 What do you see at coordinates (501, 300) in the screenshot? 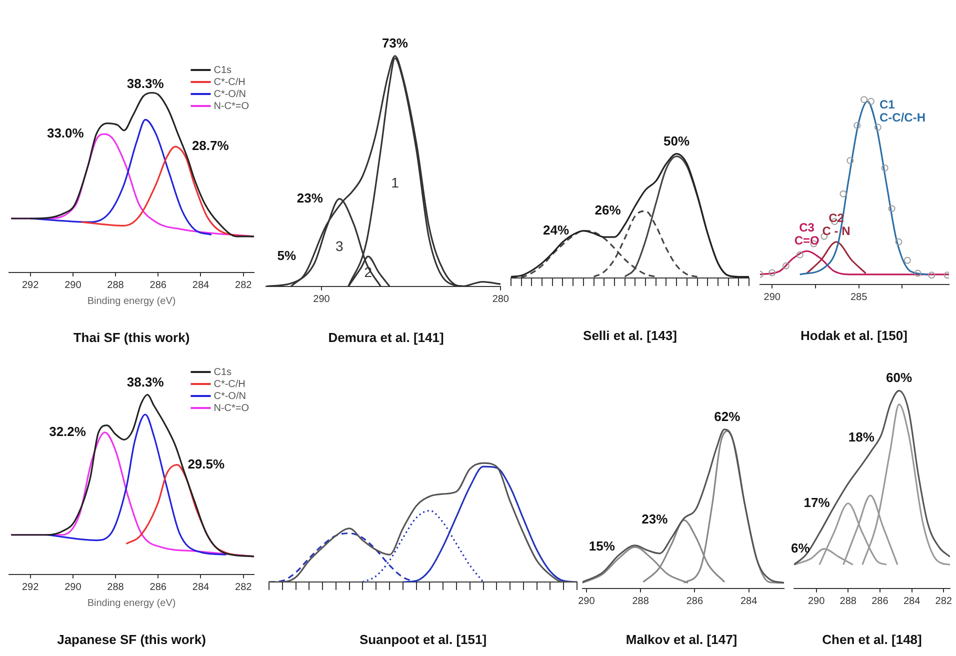
I see `x-tick-label: 280` at bounding box center [501, 300].